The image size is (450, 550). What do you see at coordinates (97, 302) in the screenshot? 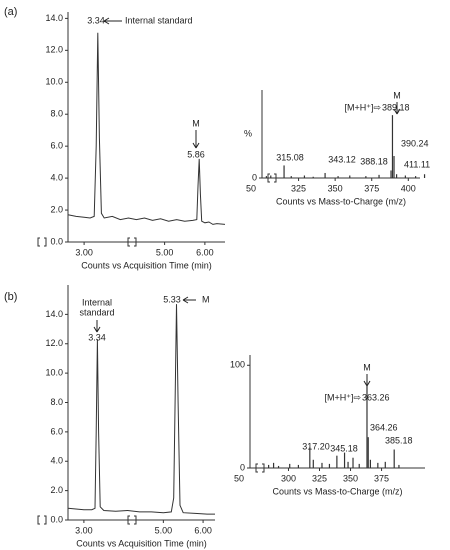
I see `annotation: Internal` at bounding box center [97, 302].